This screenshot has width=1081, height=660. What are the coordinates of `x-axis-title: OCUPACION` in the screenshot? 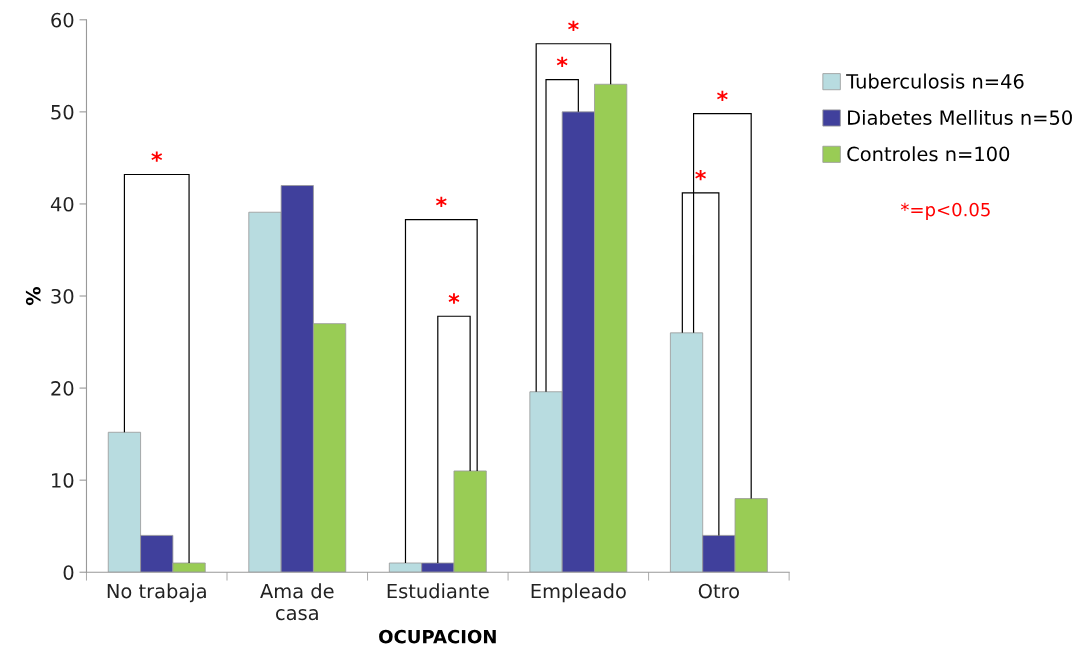 It's located at (437, 636).